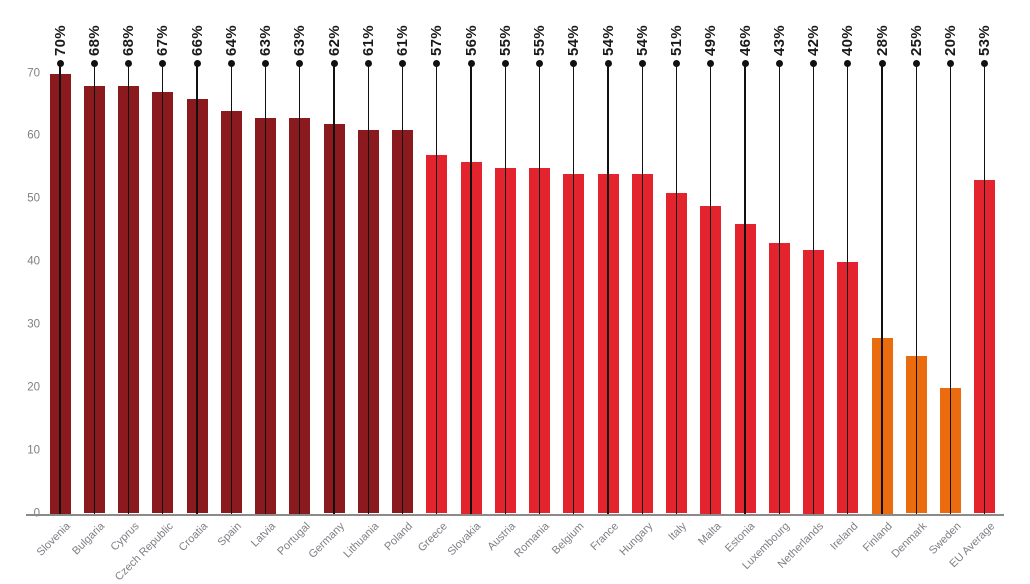 The height and width of the screenshot is (584, 1030). I want to click on category-label: Germany, so click(326, 540).